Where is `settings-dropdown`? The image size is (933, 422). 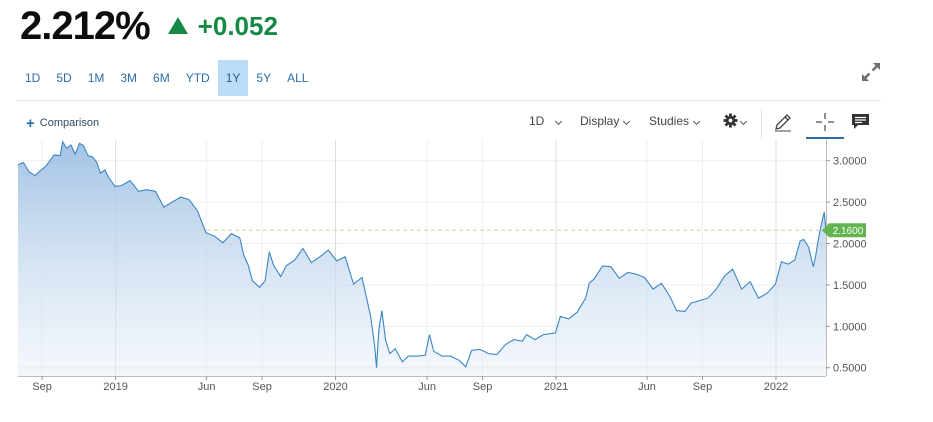 settings-dropdown is located at coordinates (735, 120).